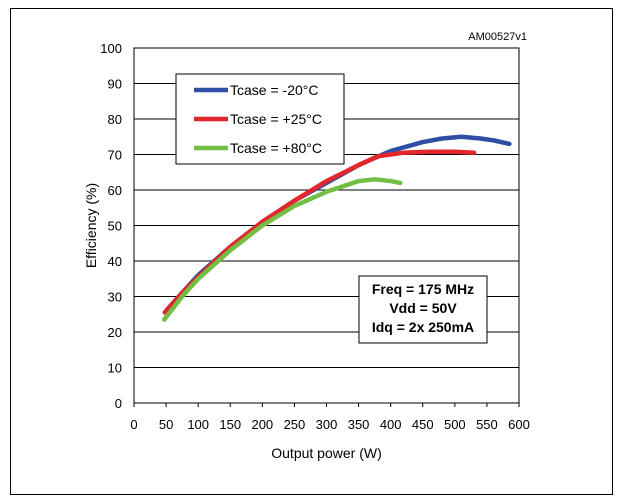 The image size is (623, 503). What do you see at coordinates (276, 119) in the screenshot?
I see `legend-label-2: Tcase = +25°C` at bounding box center [276, 119].